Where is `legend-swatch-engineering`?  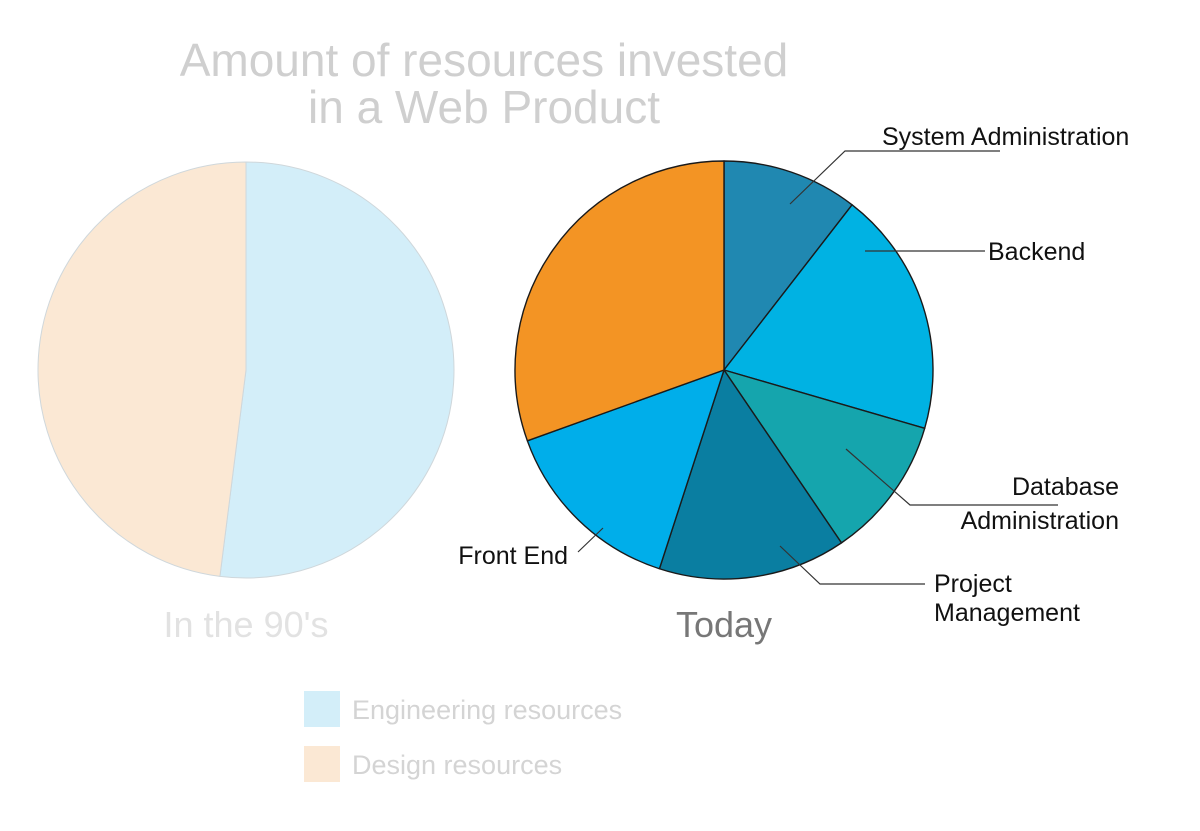 legend-swatch-engineering is located at coordinates (322, 709).